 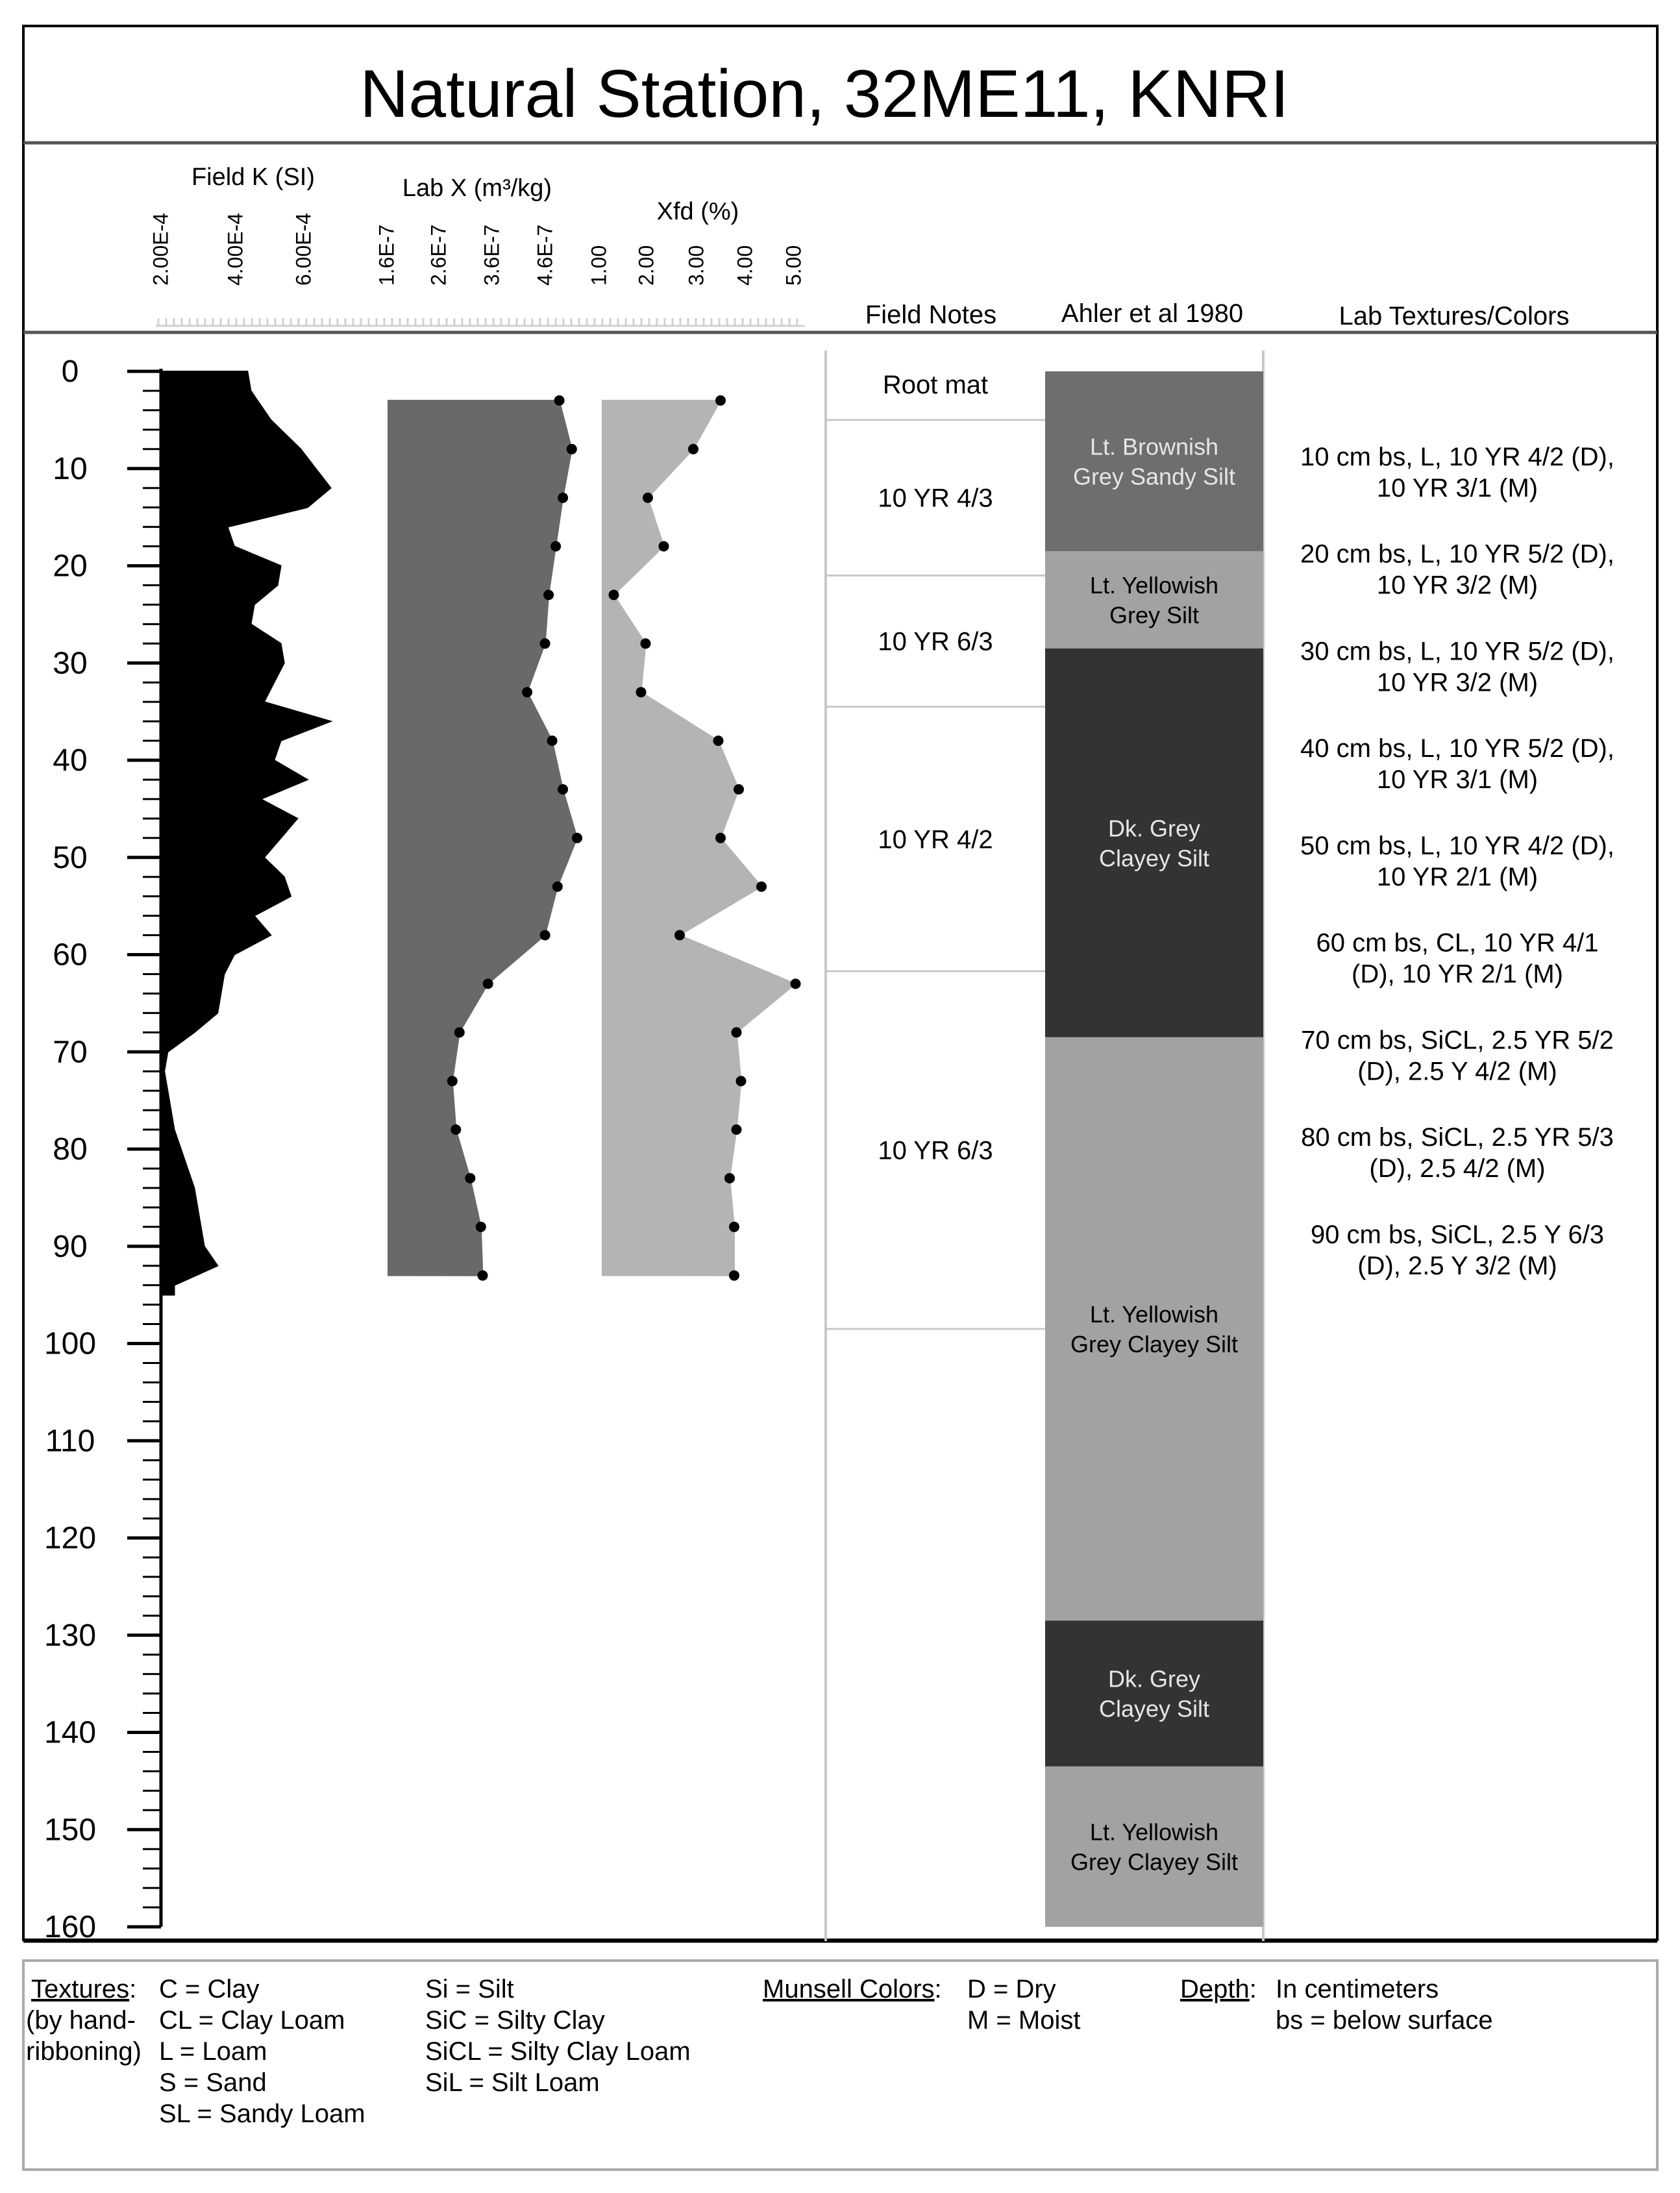 What do you see at coordinates (81, 2020) in the screenshot?
I see `legend-textures-note-1: (by hand-` at bounding box center [81, 2020].